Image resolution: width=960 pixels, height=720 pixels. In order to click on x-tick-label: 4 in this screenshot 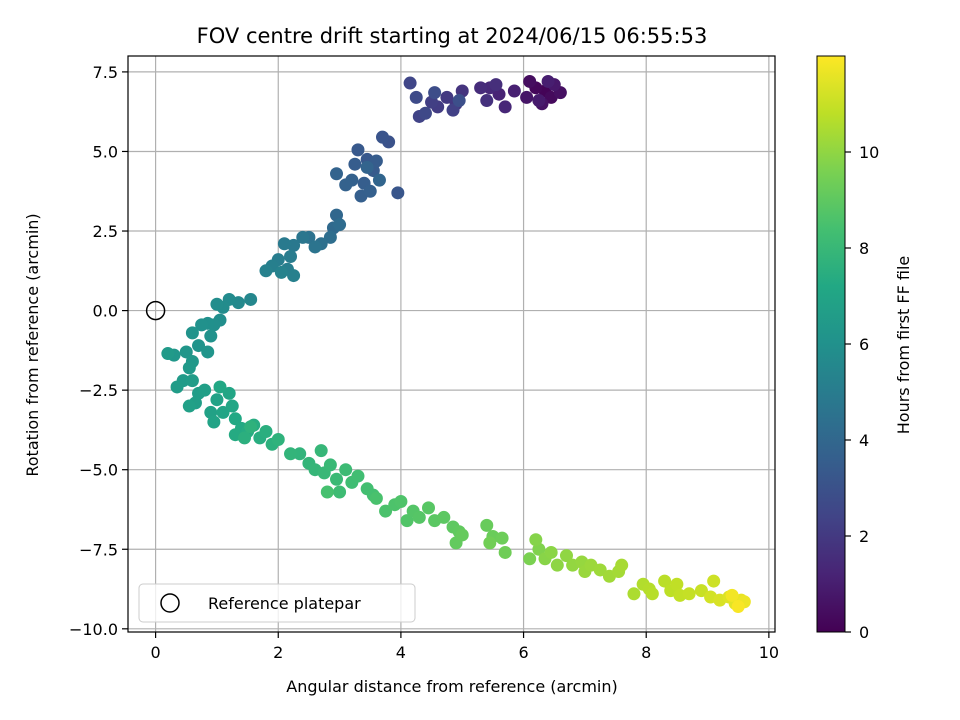, I will do `click(401, 652)`.